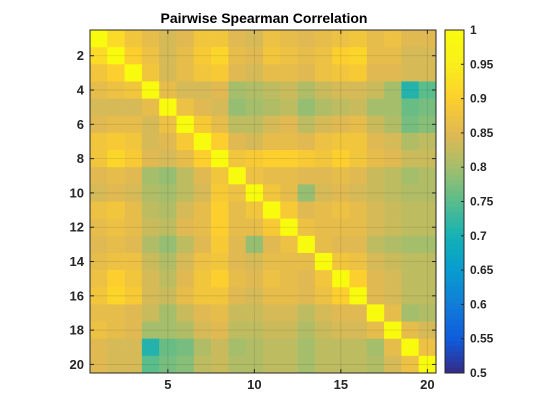 Image resolution: width=560 pixels, height=420 pixels. What do you see at coordinates (80, 158) in the screenshot?
I see `y-tick-label: 8` at bounding box center [80, 158].